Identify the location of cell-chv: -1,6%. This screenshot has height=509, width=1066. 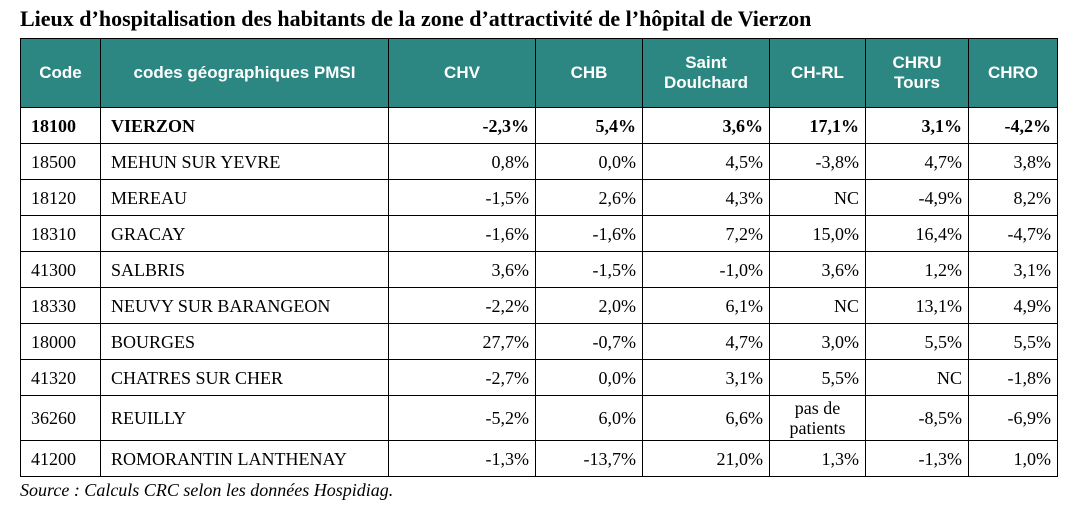
(462, 233).